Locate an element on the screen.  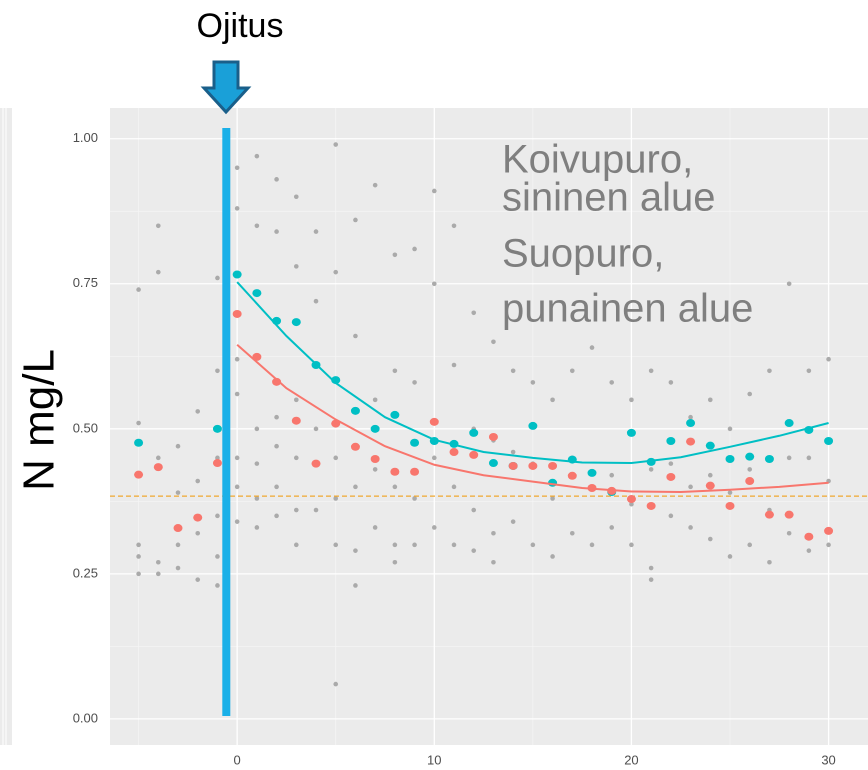
annotation: Koivupuro, is located at coordinates (597, 160).